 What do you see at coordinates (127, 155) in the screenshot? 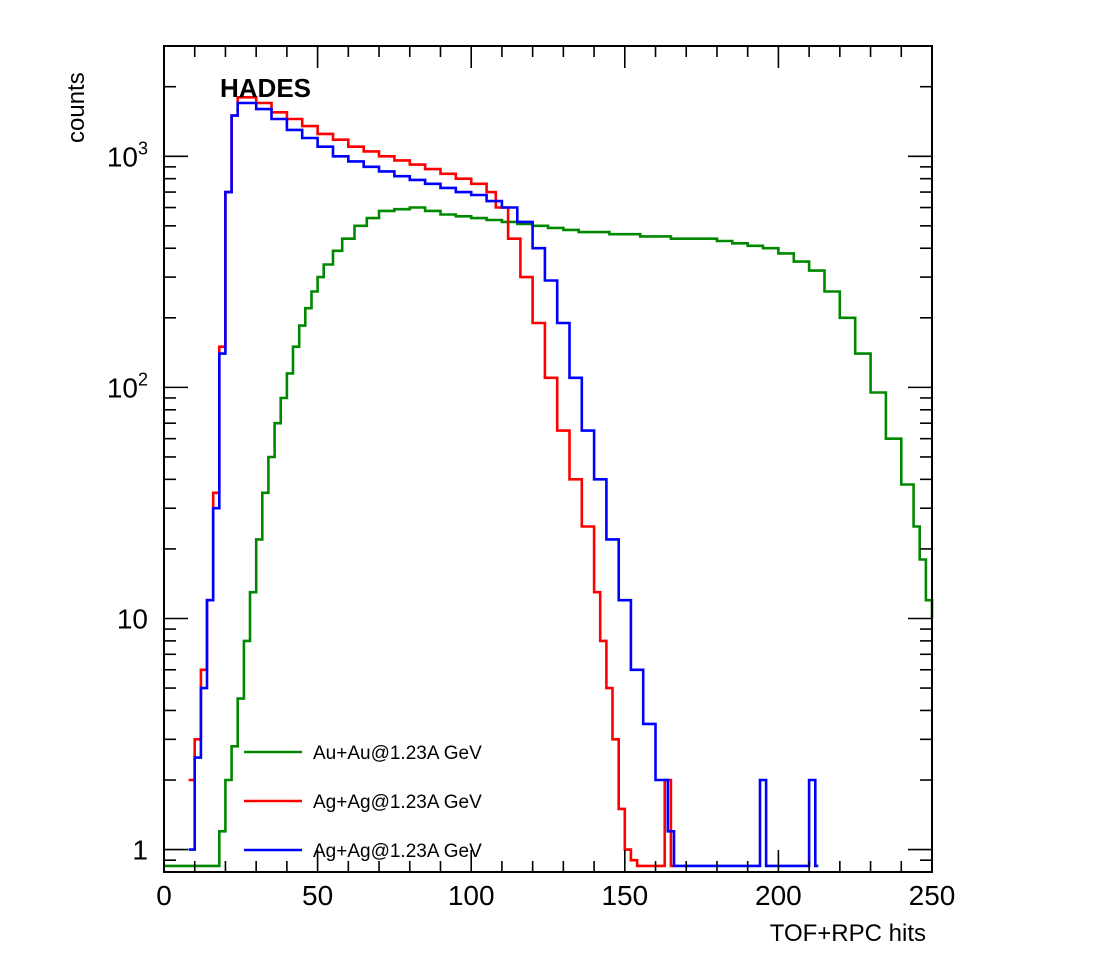
I see `y-tick-label: 10³` at bounding box center [127, 155].